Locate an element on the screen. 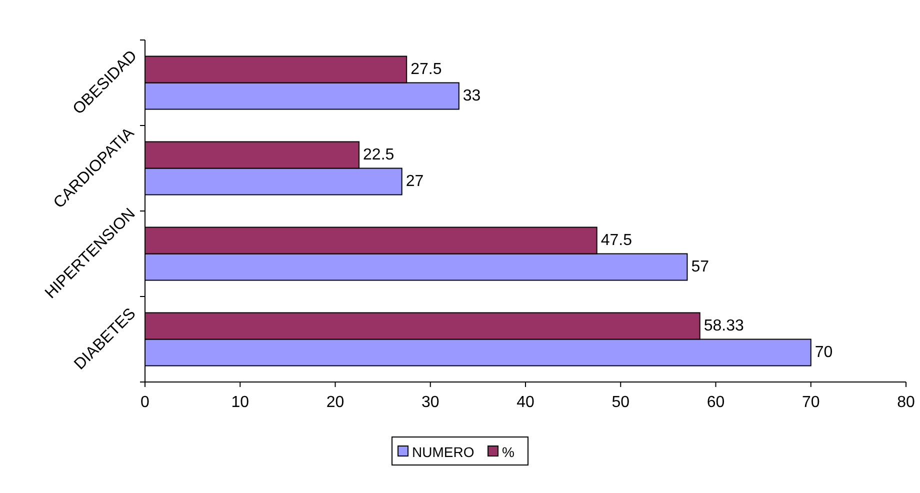 This screenshot has height=493, width=920. x-tick-label: 0 is located at coordinates (145, 402).